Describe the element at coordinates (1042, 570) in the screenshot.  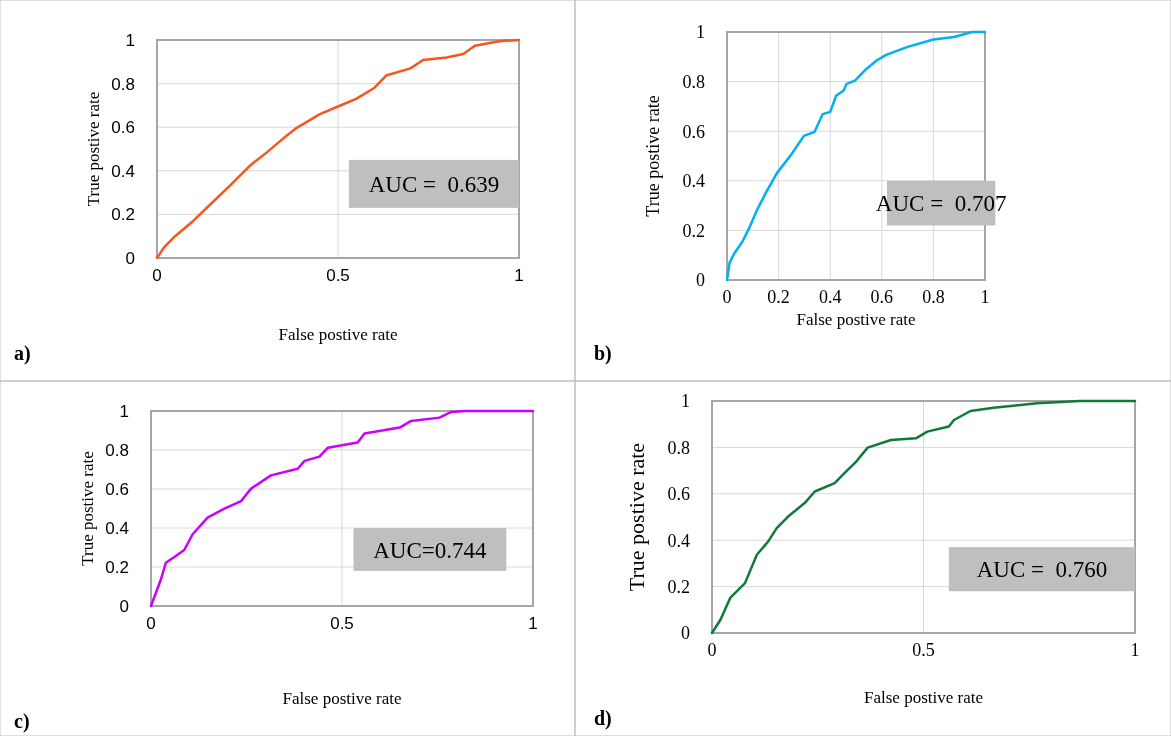
I see `annotation: AUC = 0.760` at that location.